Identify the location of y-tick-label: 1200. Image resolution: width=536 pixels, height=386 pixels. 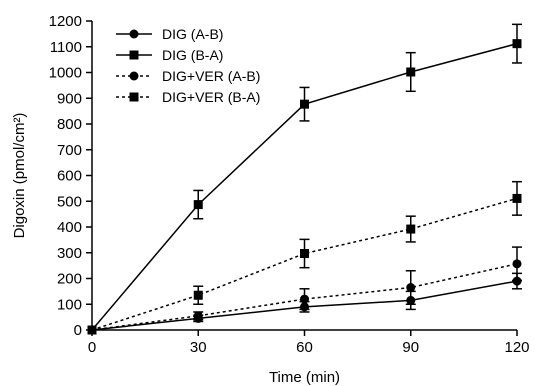
(65, 21).